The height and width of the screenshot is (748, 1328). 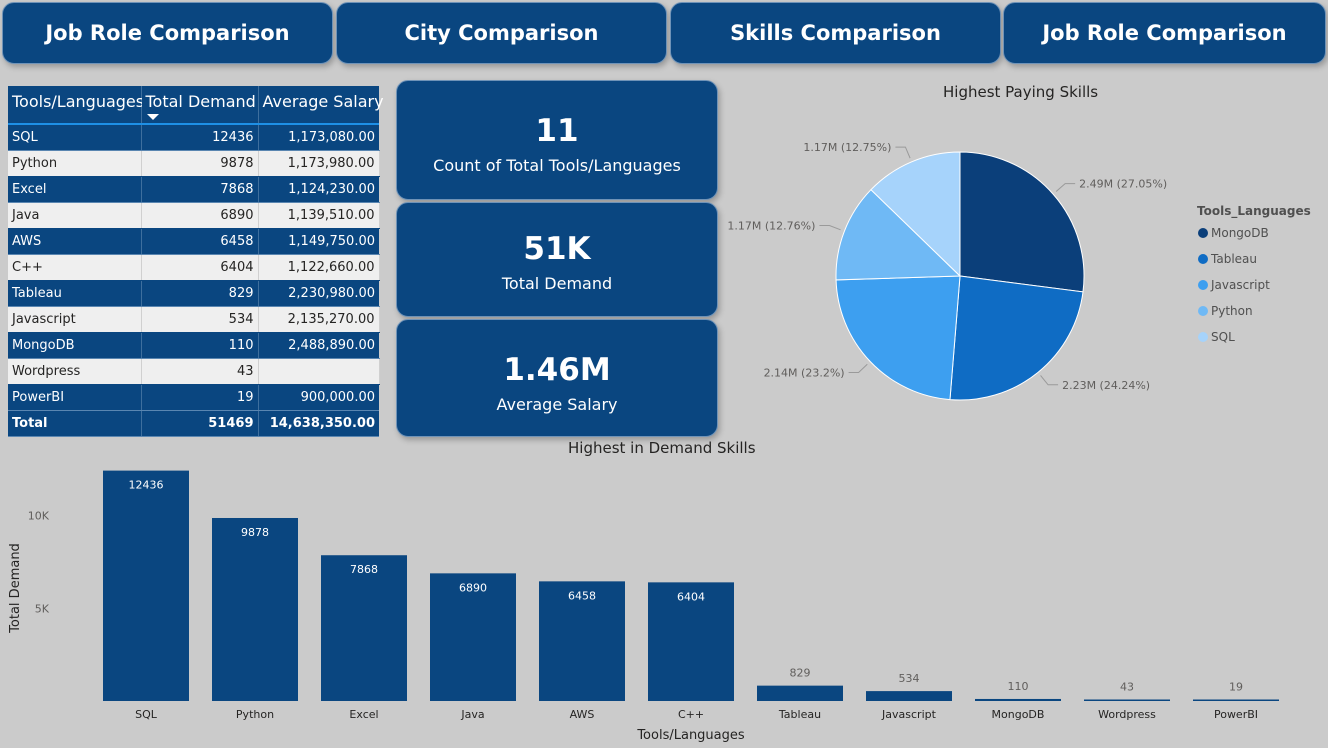 I want to click on table-row: Wordpress 43, so click(x=194, y=371).